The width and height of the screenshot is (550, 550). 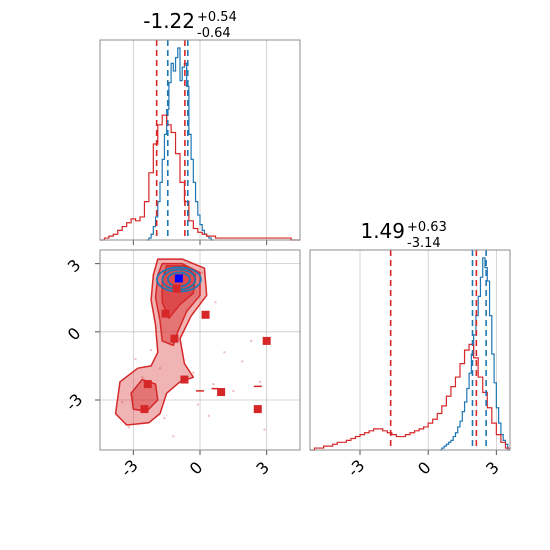 I want to click on hist1-frame, so click(x=200, y=140).